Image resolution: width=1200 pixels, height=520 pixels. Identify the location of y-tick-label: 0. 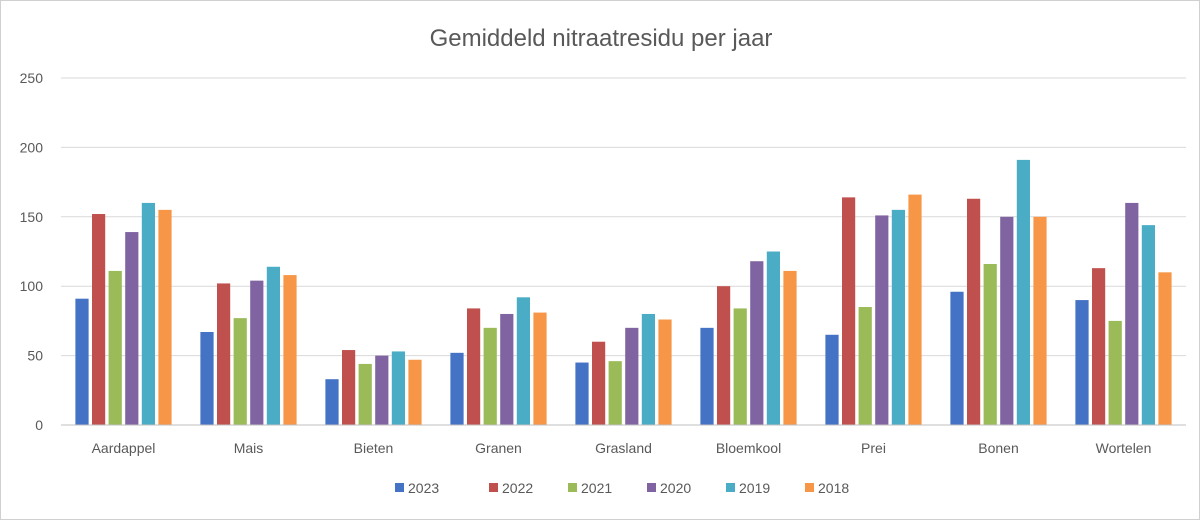
(39, 425).